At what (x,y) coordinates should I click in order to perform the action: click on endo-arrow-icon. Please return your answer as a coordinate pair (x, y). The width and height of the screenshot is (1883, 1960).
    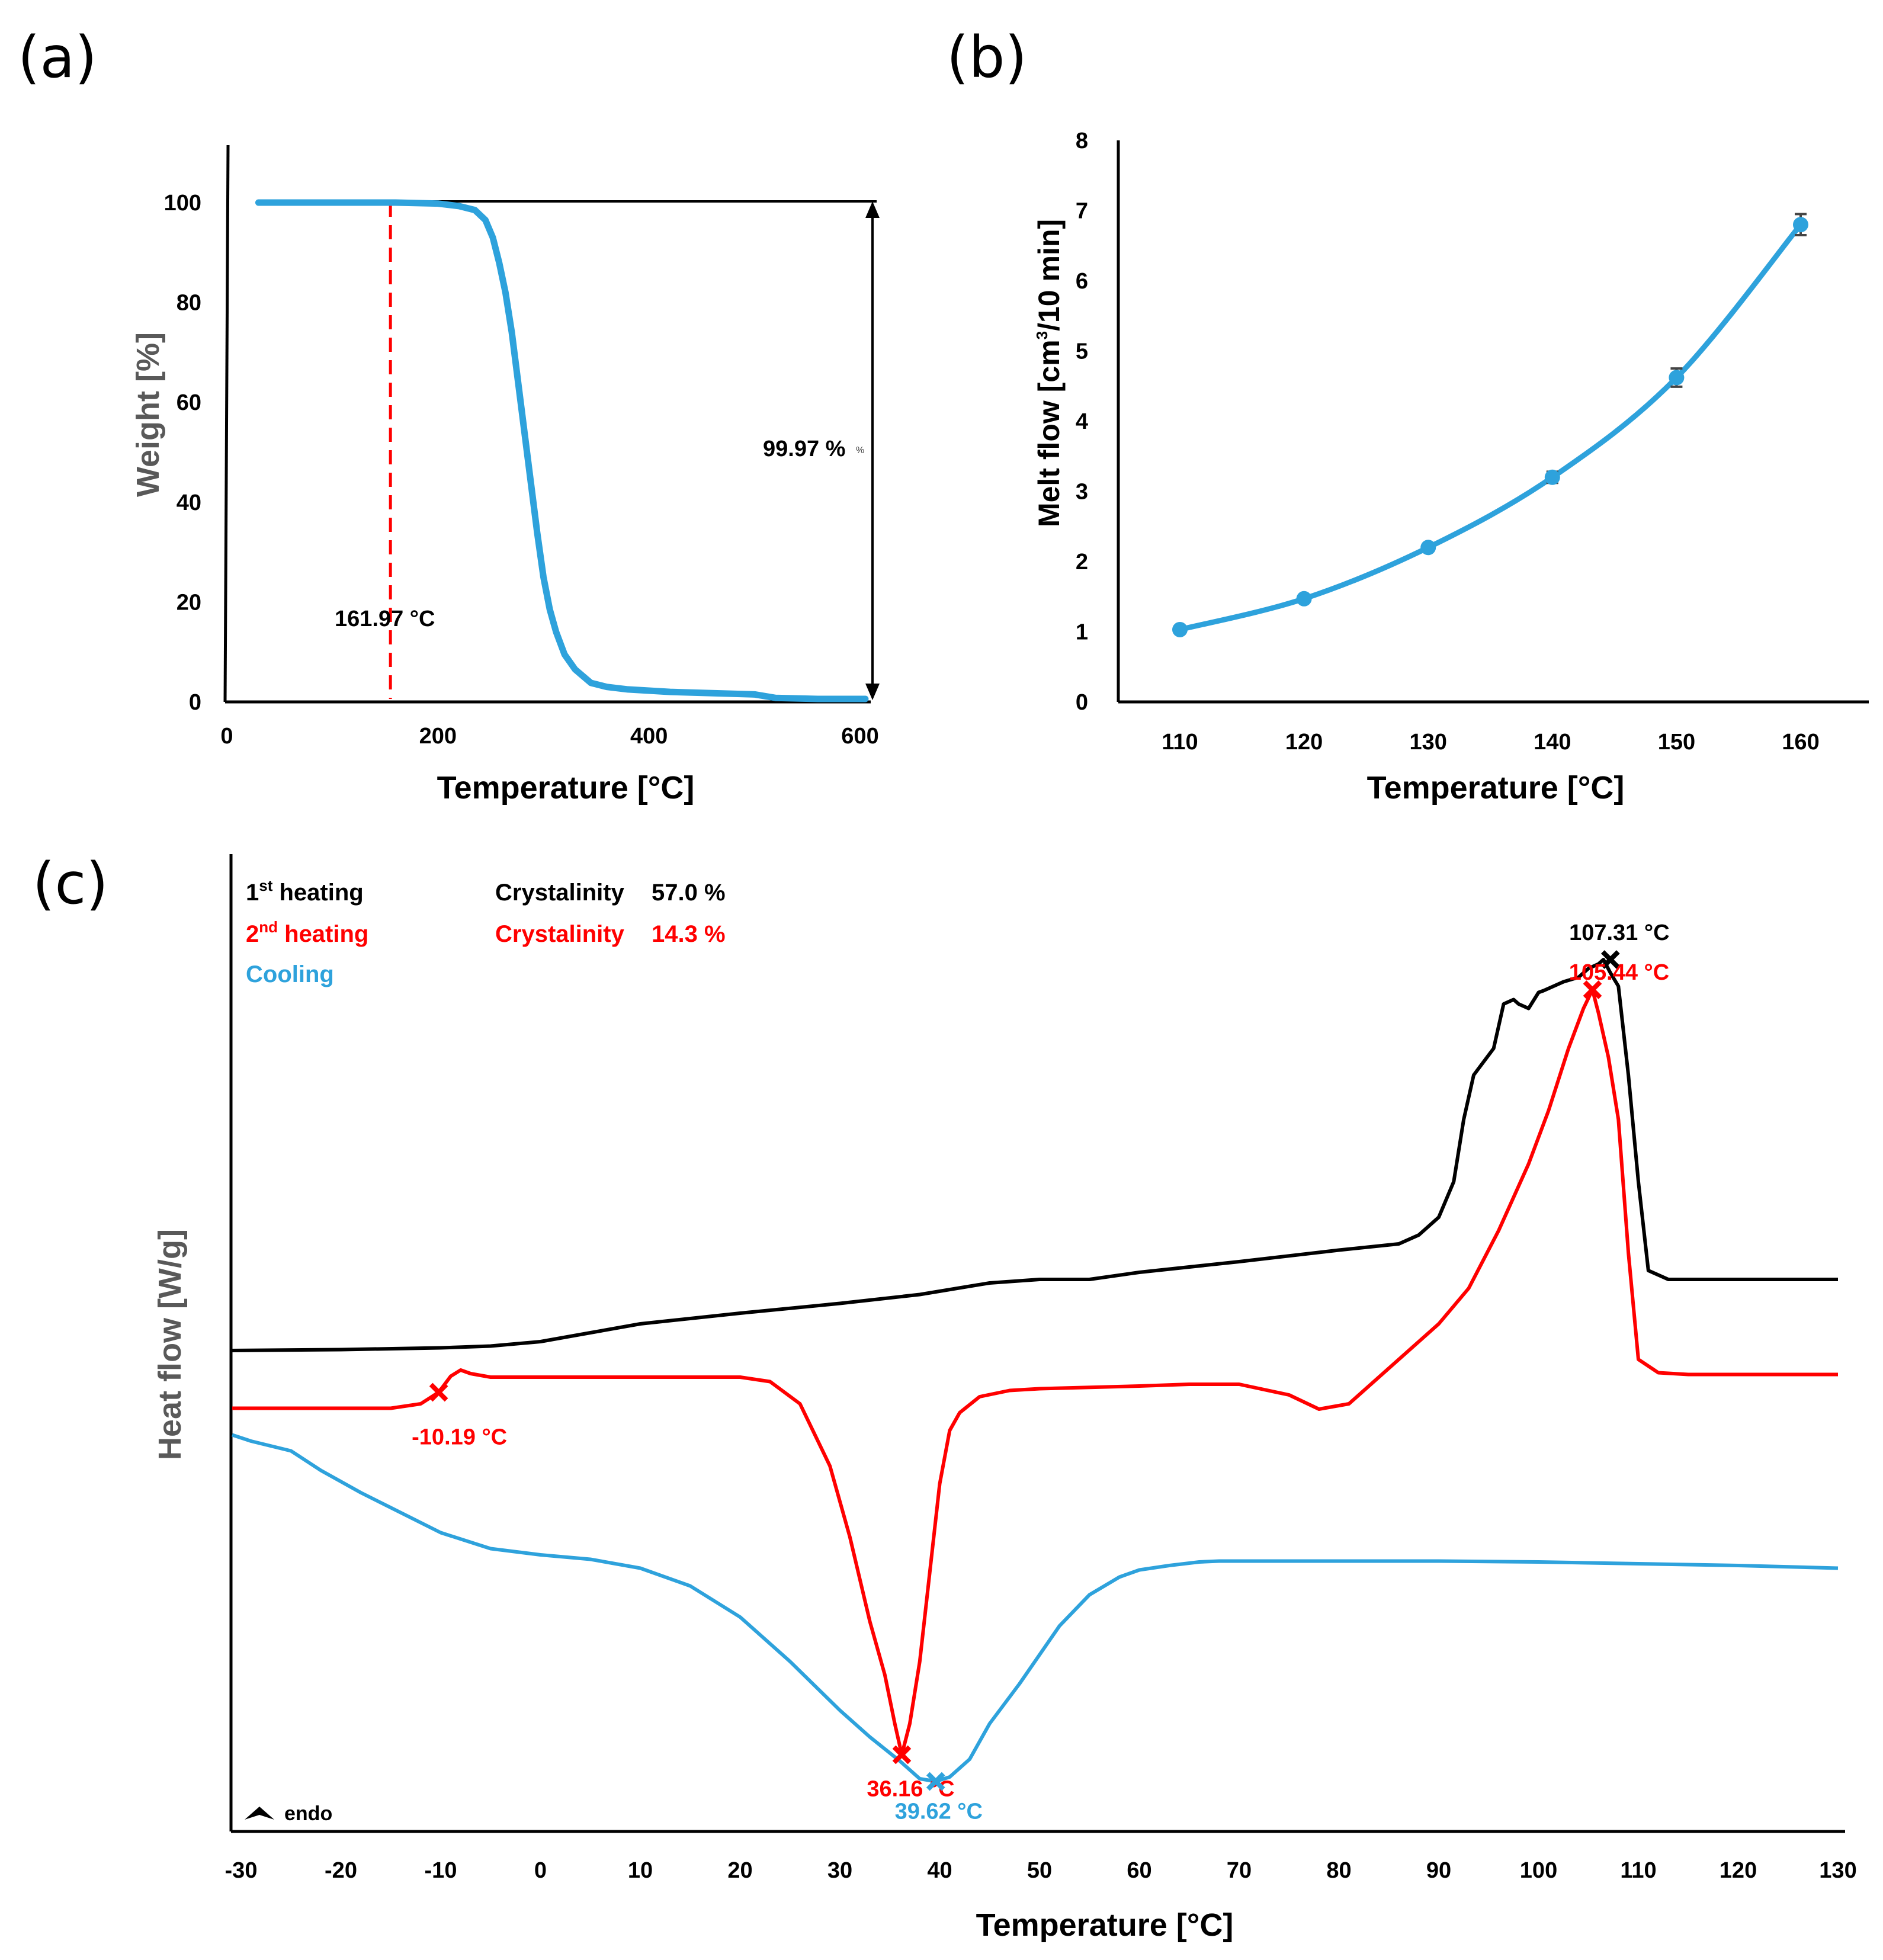
    Looking at the image, I should click on (259, 1814).